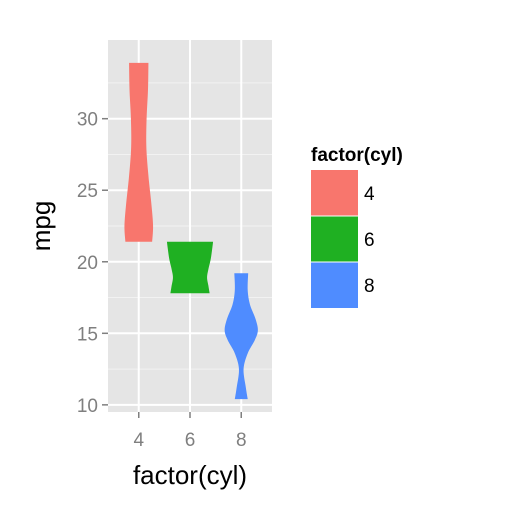 The width and height of the screenshot is (512, 512). Describe the element at coordinates (41, 226) in the screenshot. I see `y-axis-title: mpg` at that location.